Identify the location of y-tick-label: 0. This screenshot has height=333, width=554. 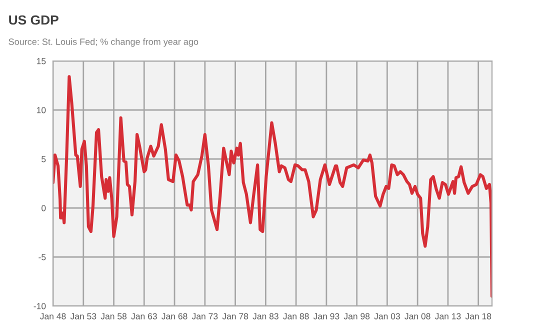
(44, 208).